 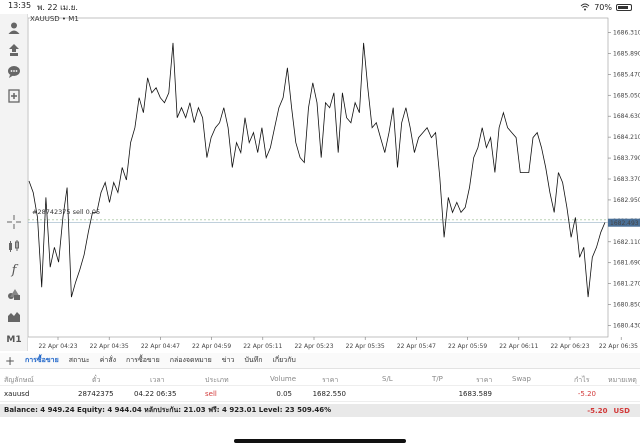 What do you see at coordinates (217, 380) in the screenshot?
I see `header-cell: ประเภท` at bounding box center [217, 380].